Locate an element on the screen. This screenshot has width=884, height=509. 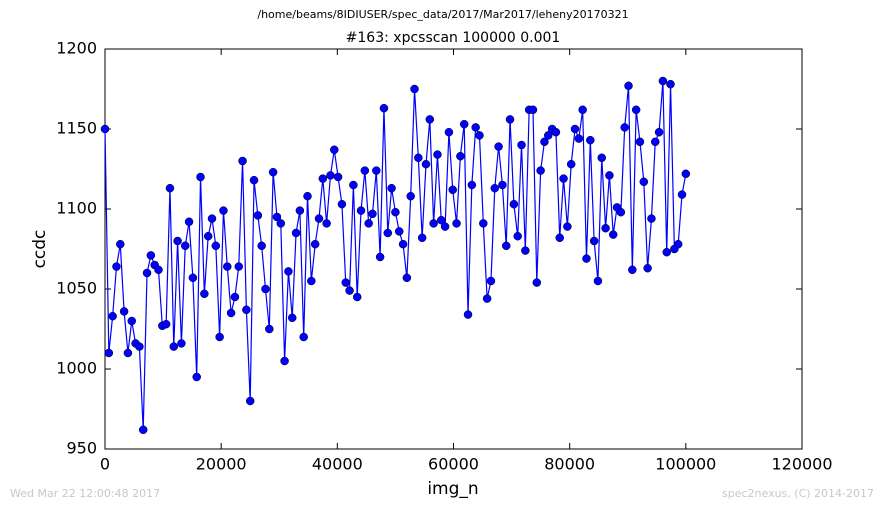
y-tick-label: 1000 is located at coordinates (76, 368).